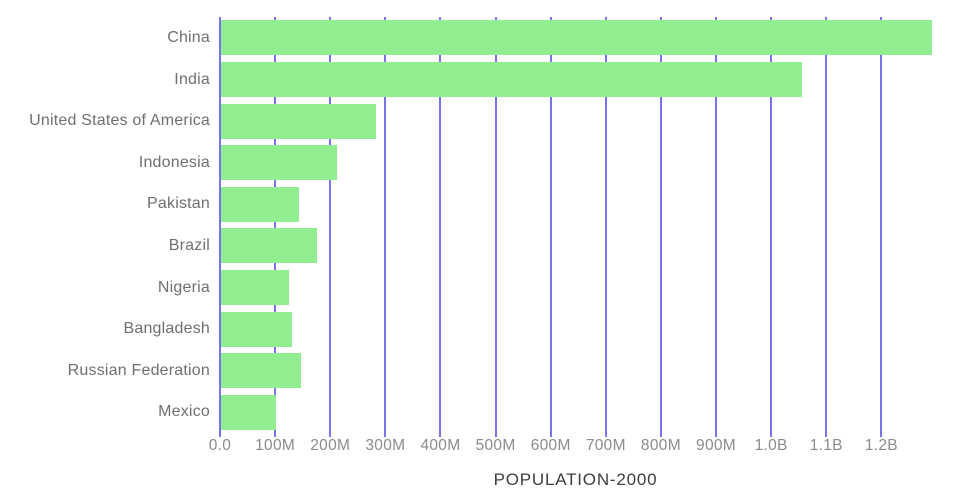  I want to click on x-tick-label: 1.1B, so click(826, 445).